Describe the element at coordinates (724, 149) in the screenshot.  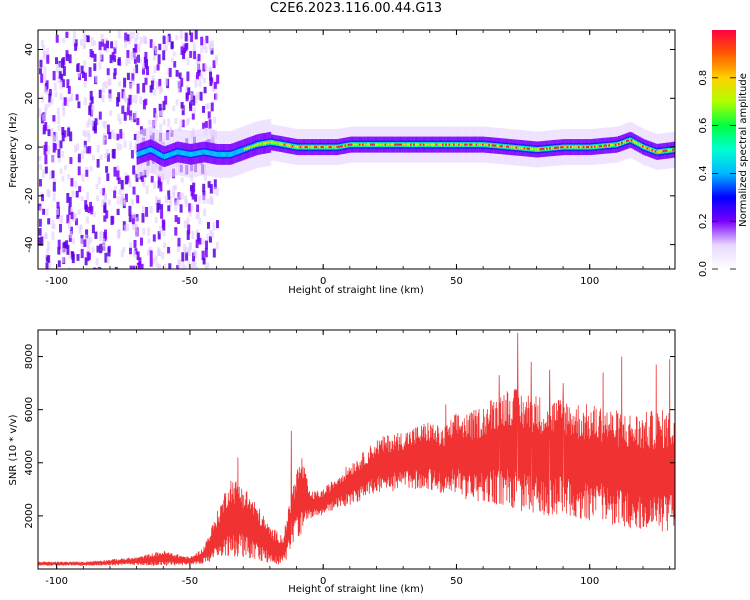
I see `colorbar-gradient` at that location.